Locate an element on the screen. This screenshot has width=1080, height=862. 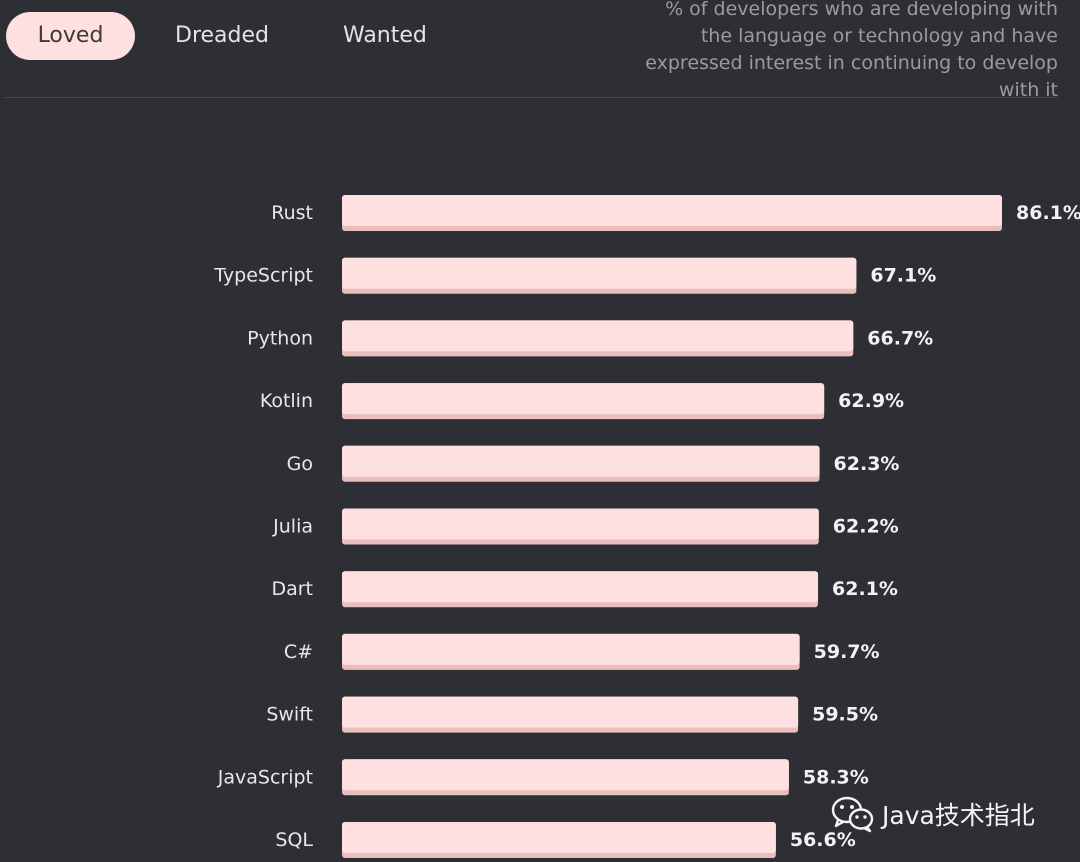
wechat-icon is located at coordinates (852, 814).